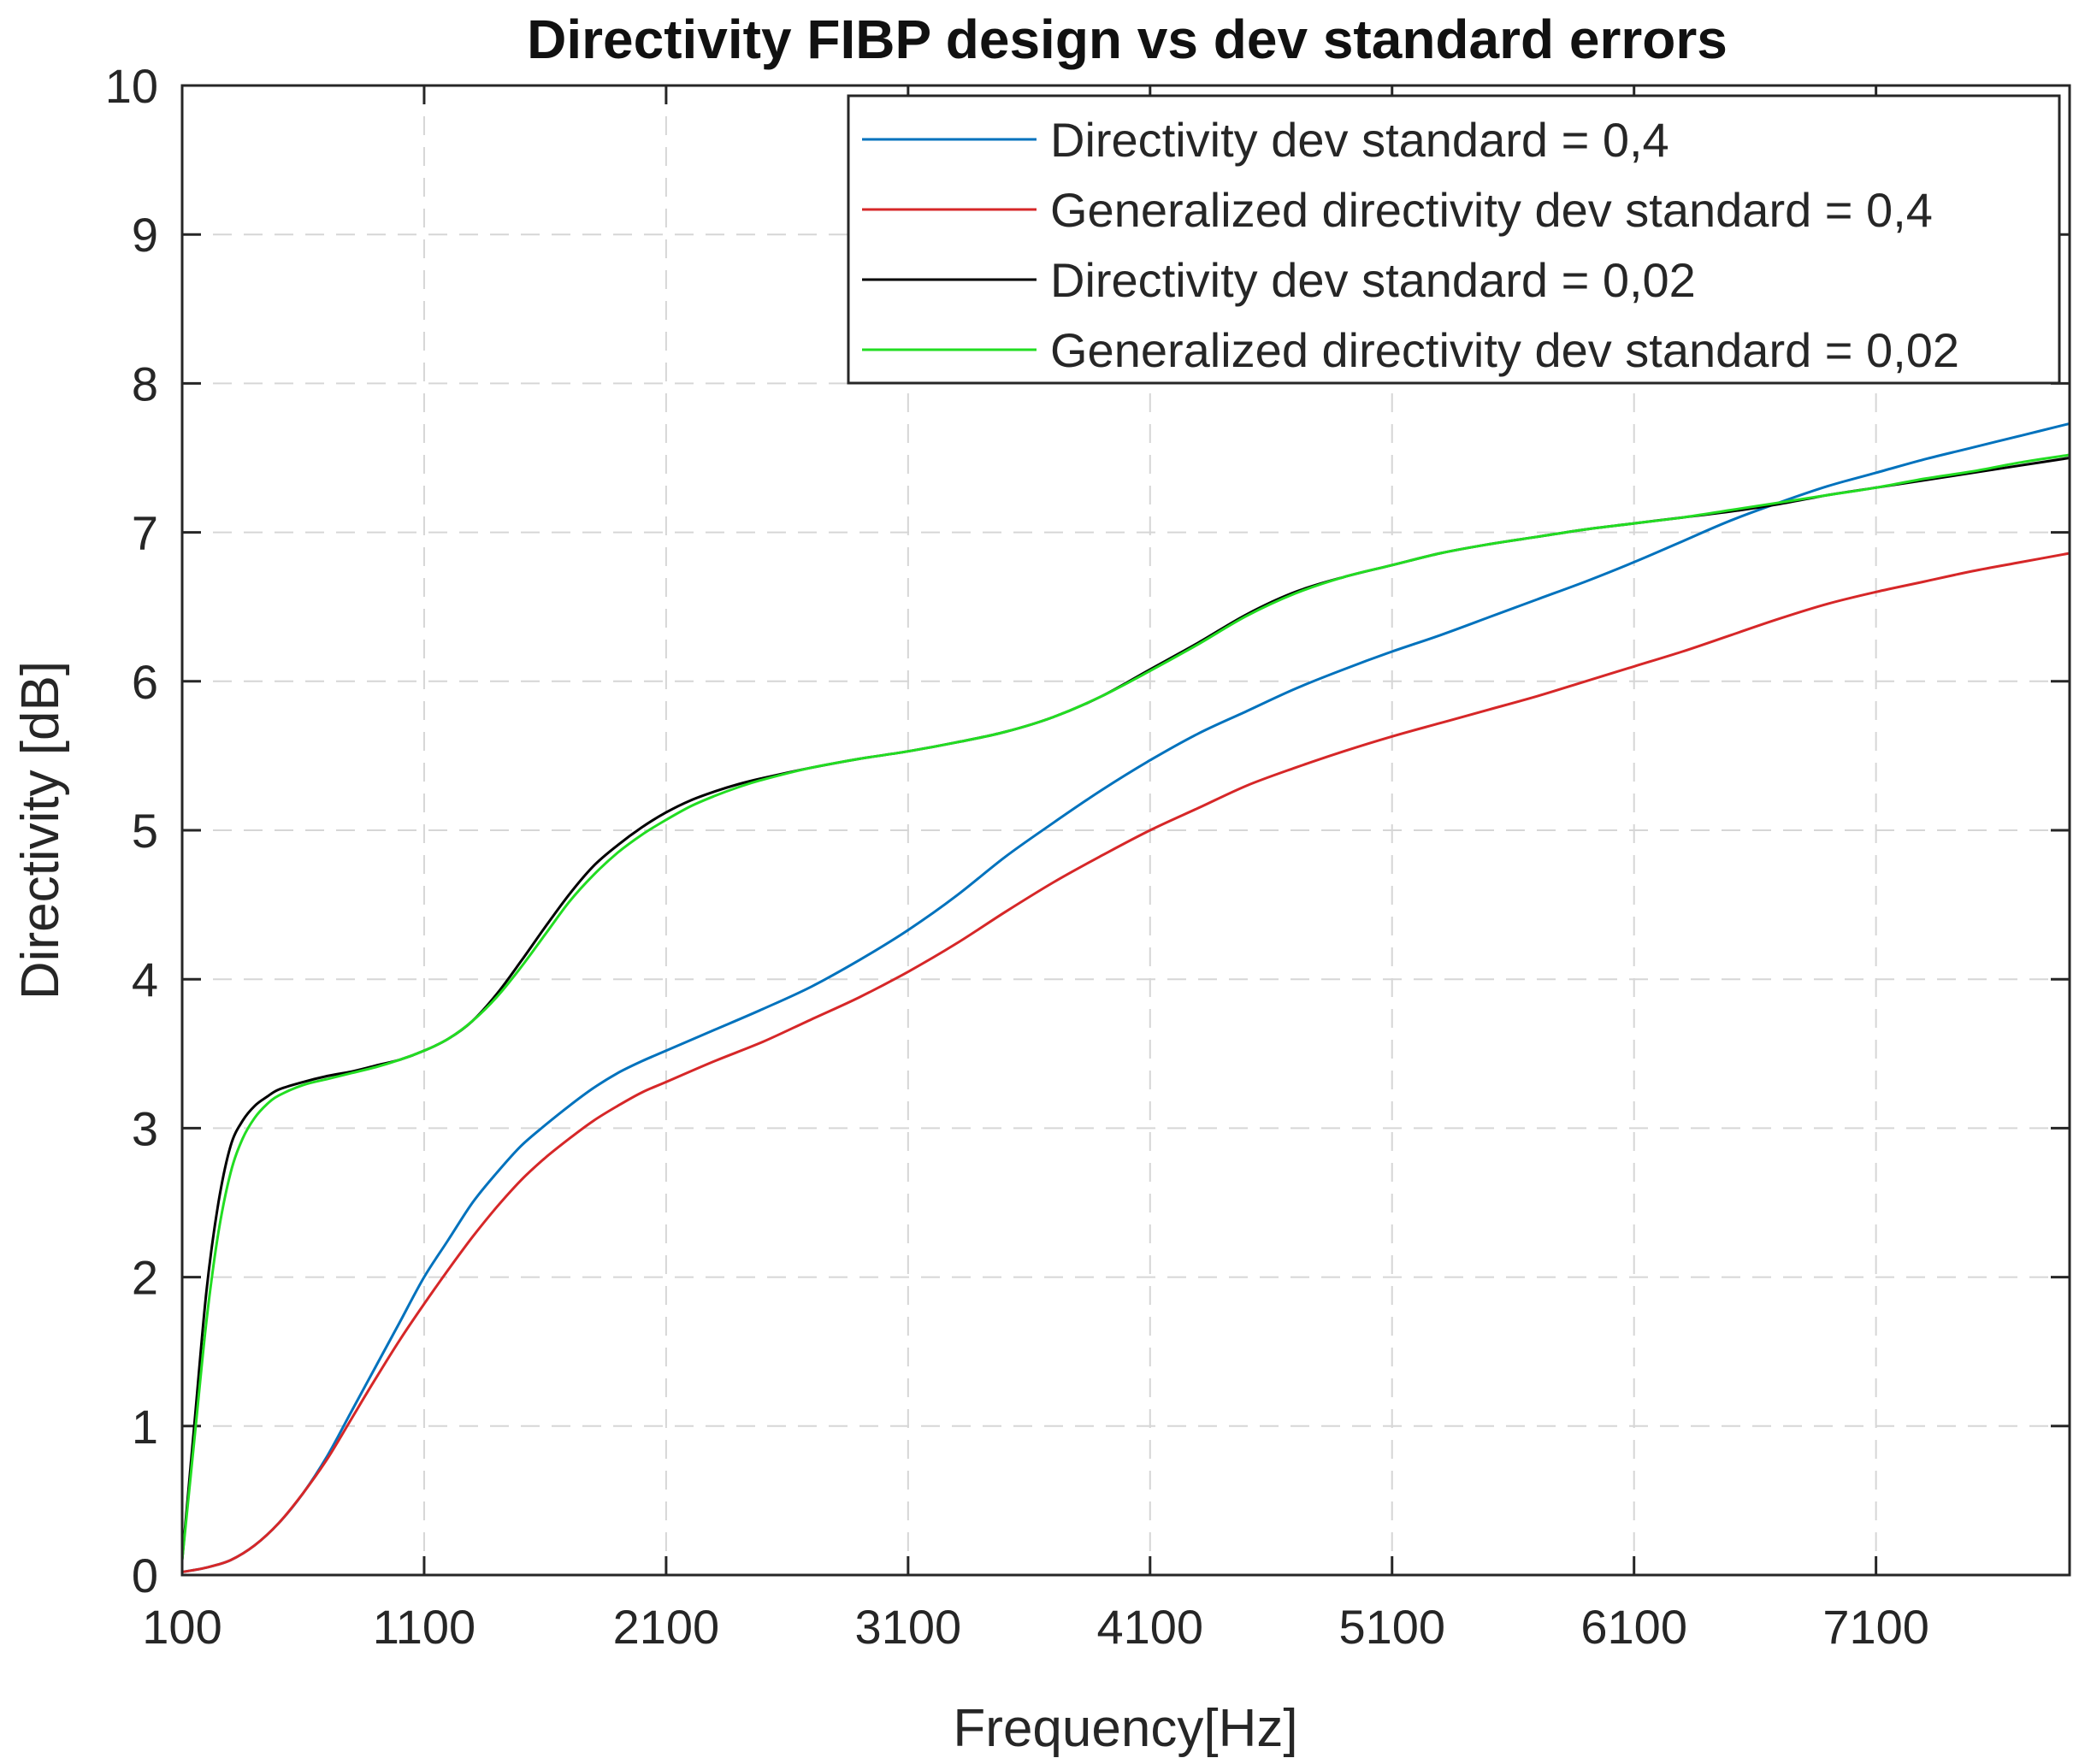  I want to click on y-tick-label: 5, so click(145, 831).